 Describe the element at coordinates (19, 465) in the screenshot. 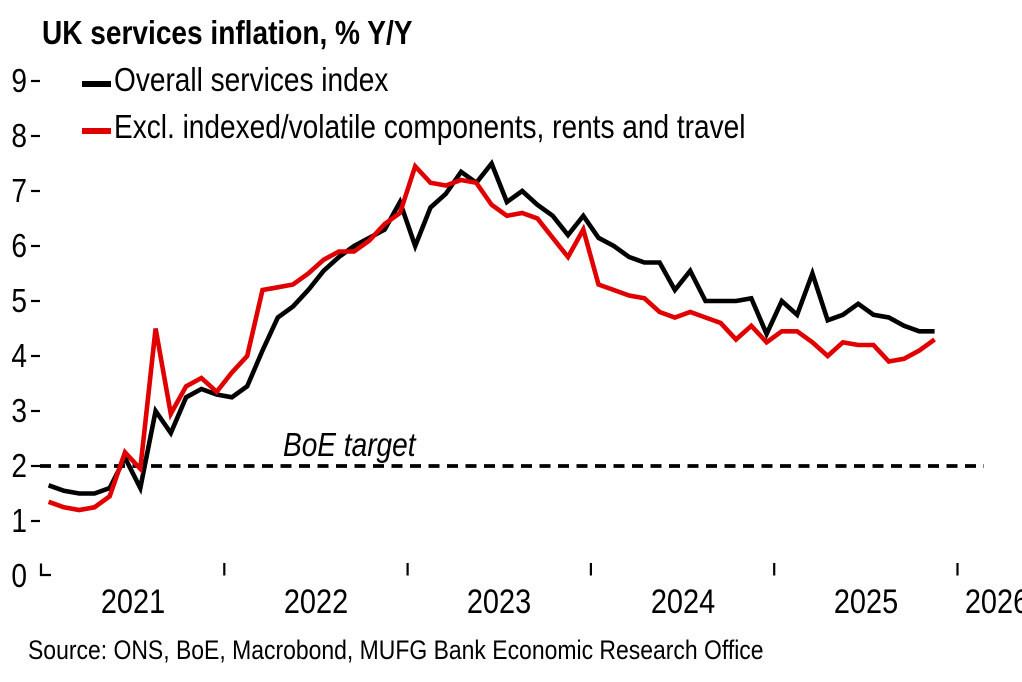

I see `y-axis-label: 2` at that location.